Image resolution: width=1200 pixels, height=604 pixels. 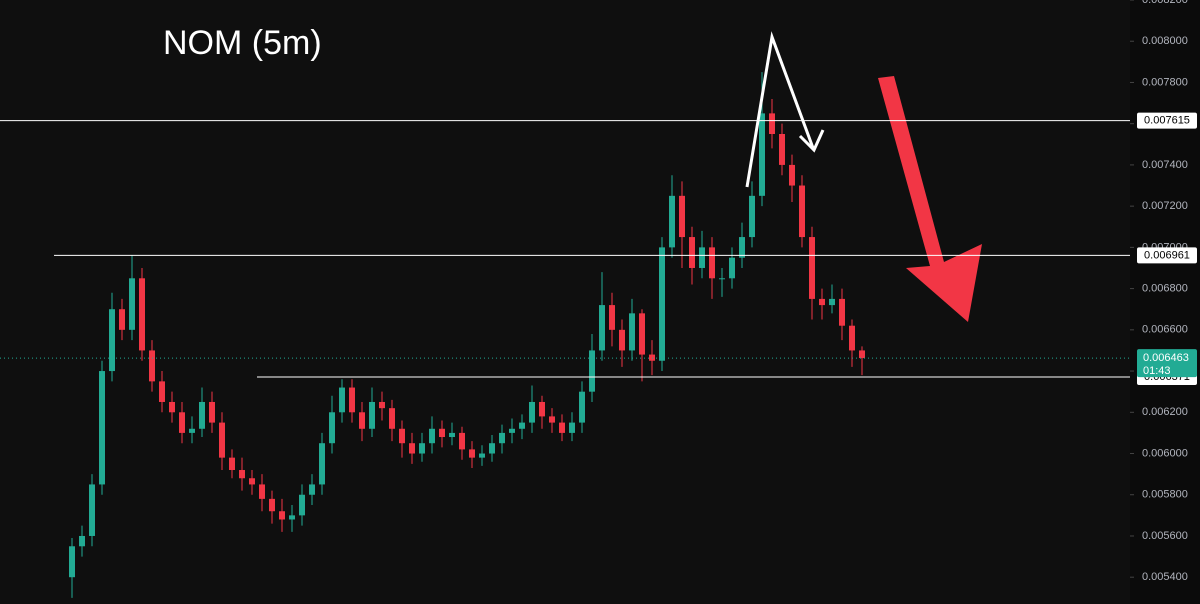 What do you see at coordinates (1165, 330) in the screenshot?
I see `y-tick-label: 0.006600` at bounding box center [1165, 330].